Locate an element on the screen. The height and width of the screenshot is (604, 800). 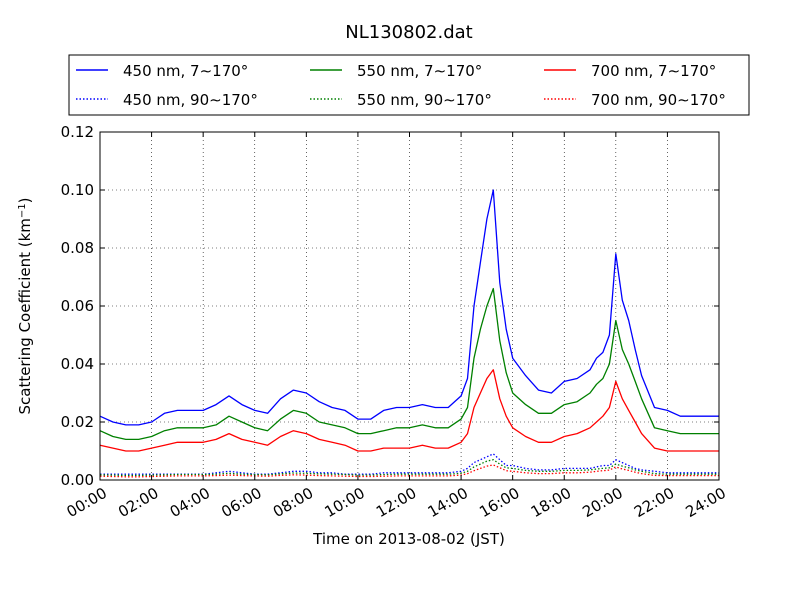
y-tick-label: 0.12 is located at coordinates (77, 132).